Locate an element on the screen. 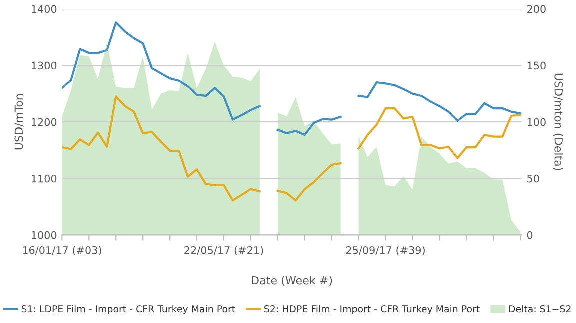 Image resolution: width=576 pixels, height=323 pixels. y2-tick-label: 100 is located at coordinates (537, 122).